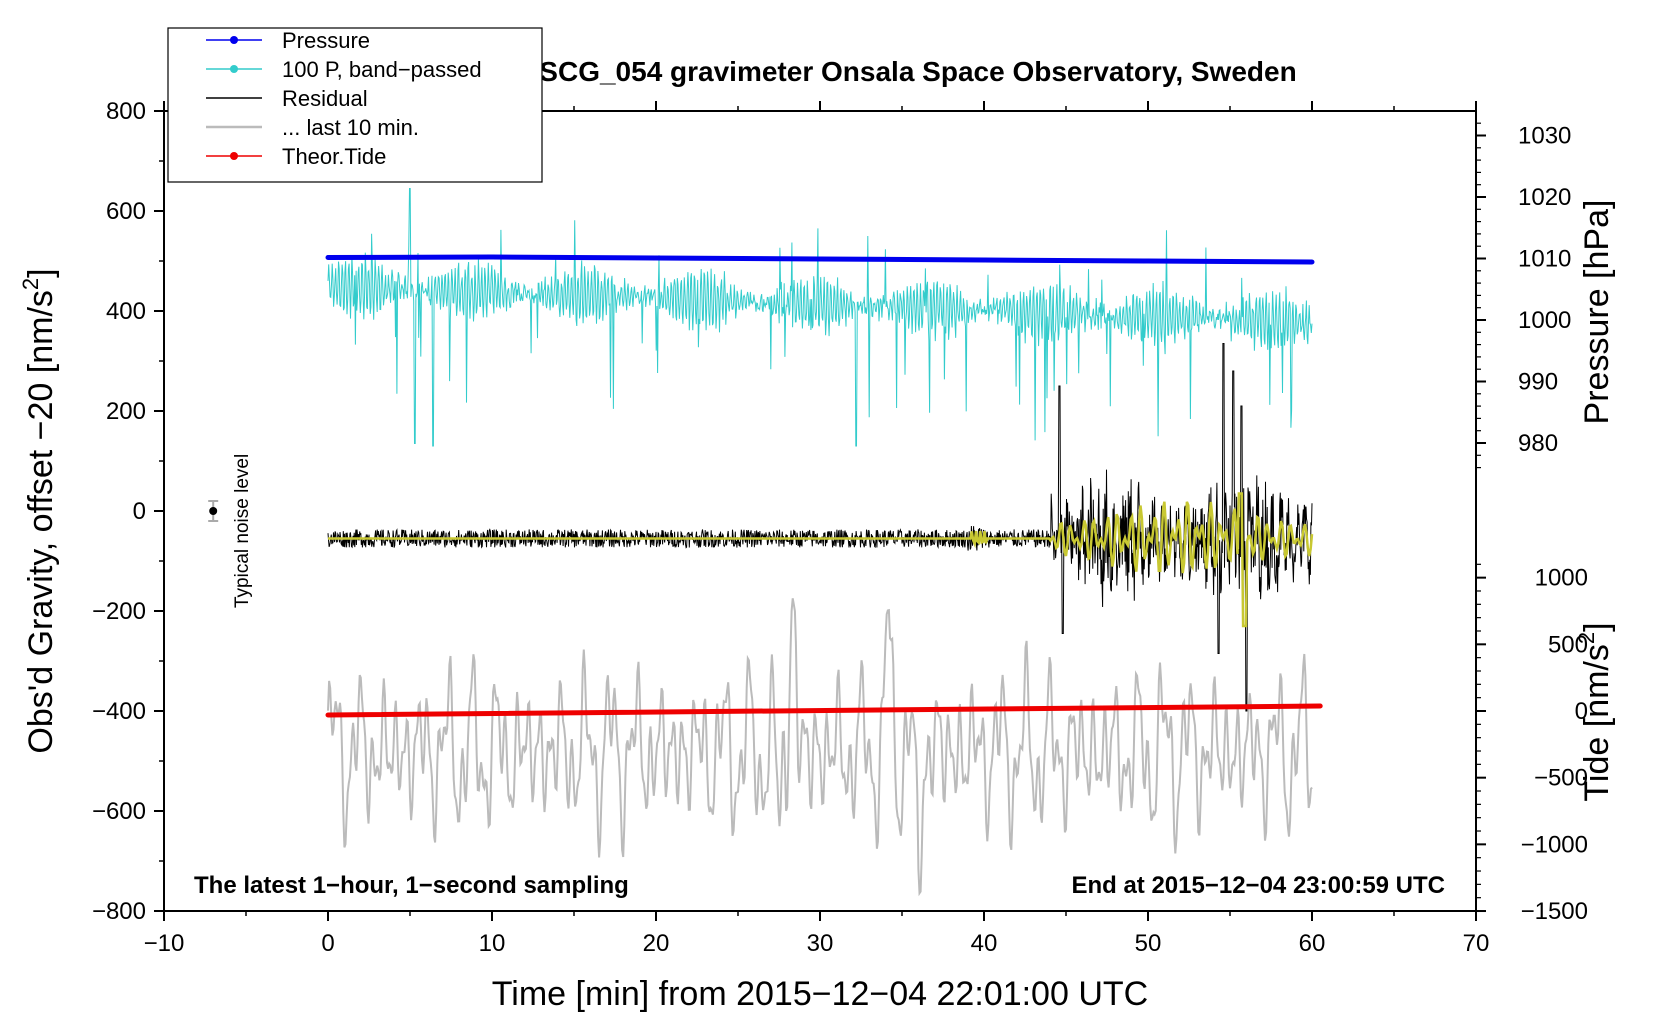 The height and width of the screenshot is (1020, 1660). I want to click on legend-label-4: Theor.Tide, so click(334, 156).